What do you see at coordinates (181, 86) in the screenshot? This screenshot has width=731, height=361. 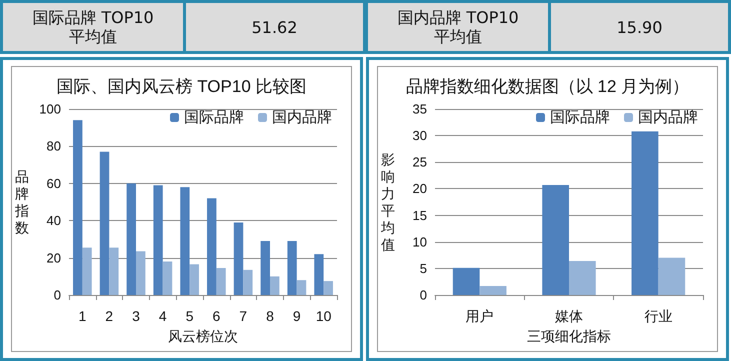 I see `chart-title: 国际、国内风云榜 TOP10 比较图` at bounding box center [181, 86].